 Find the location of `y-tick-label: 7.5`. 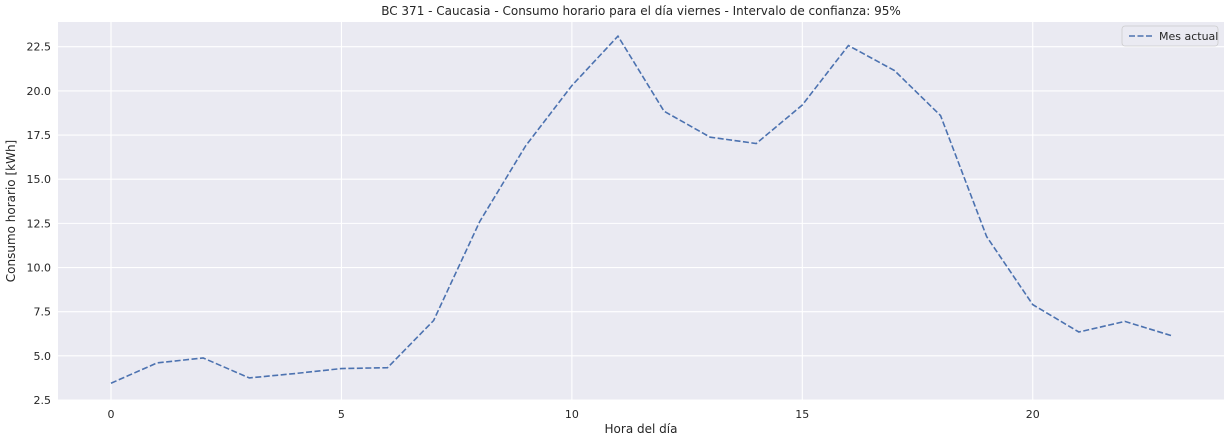

y-tick-label: 7.5 is located at coordinates (43, 312).